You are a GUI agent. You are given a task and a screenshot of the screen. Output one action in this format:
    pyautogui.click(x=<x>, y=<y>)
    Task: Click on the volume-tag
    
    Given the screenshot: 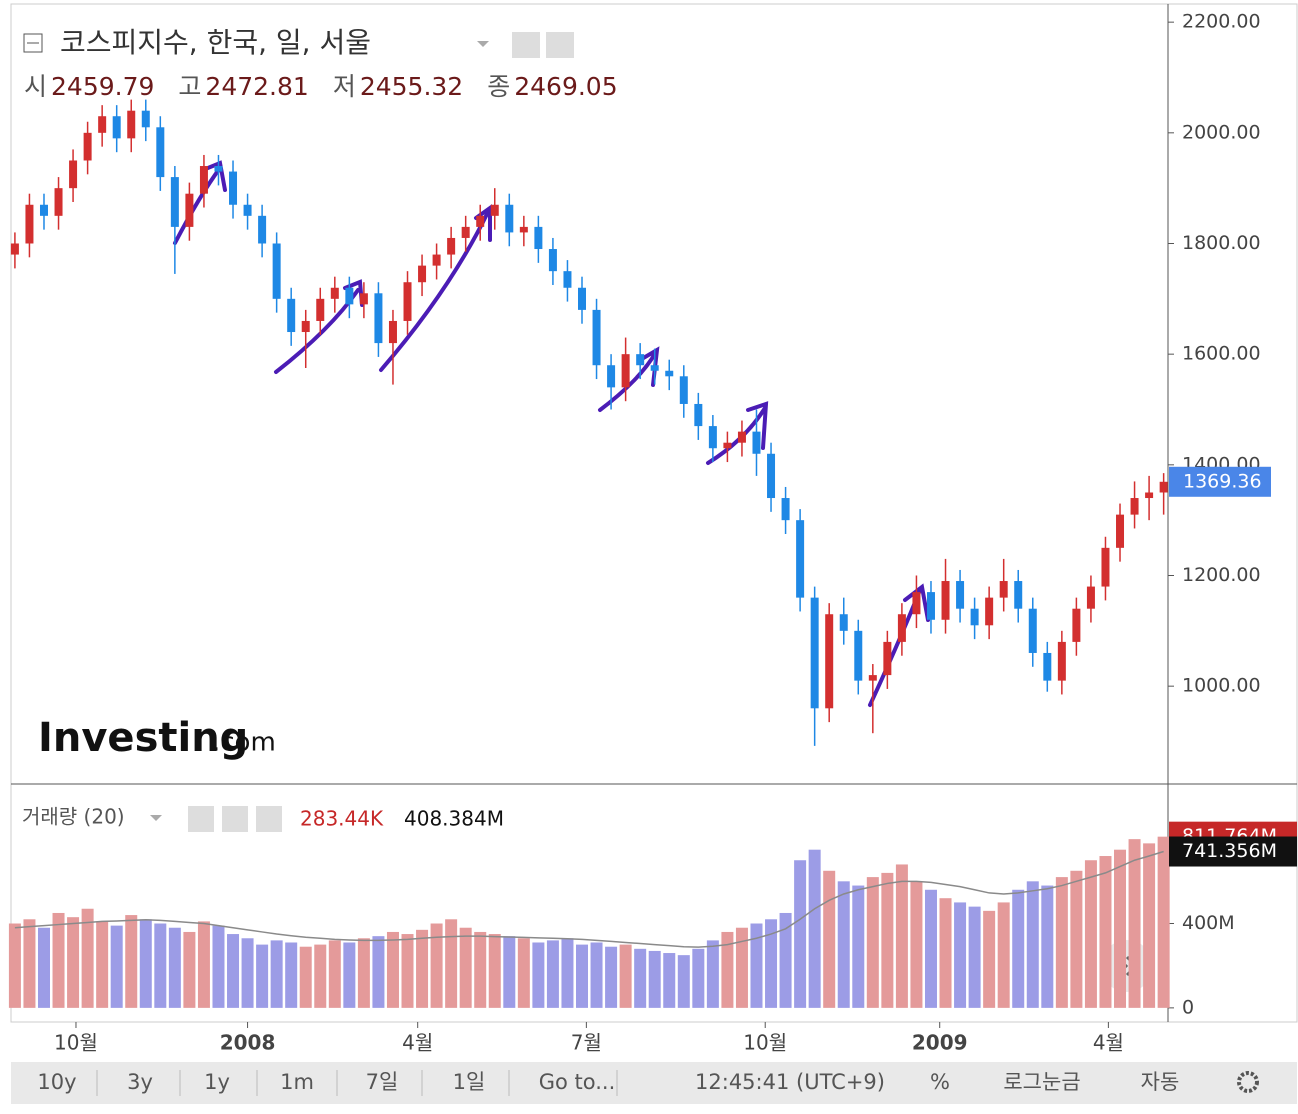 What is the action you would take?
    pyautogui.click(x=1233, y=851)
    